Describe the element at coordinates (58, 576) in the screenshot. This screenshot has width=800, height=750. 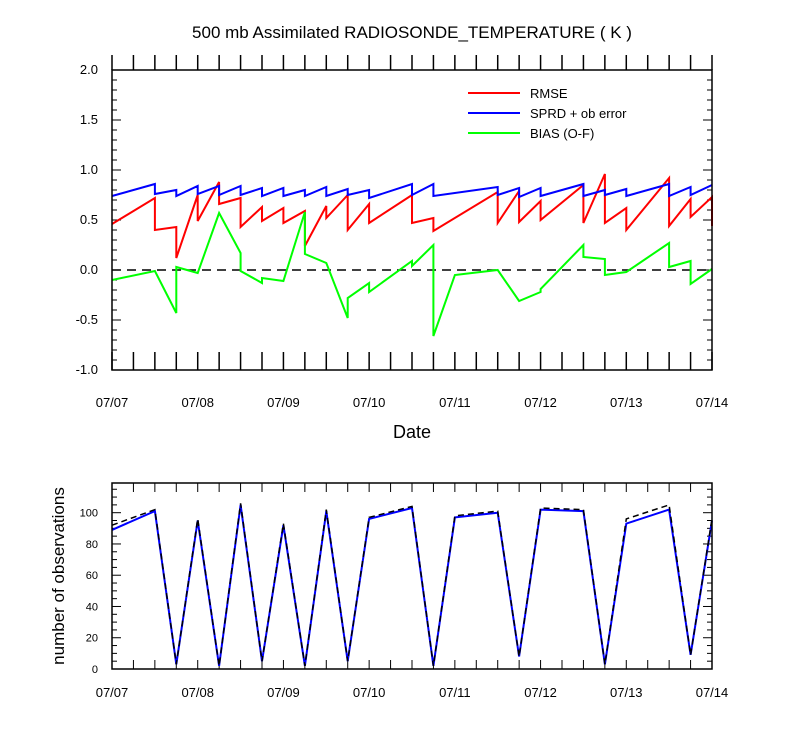
I see `y-axis-title: number of observations` at that location.